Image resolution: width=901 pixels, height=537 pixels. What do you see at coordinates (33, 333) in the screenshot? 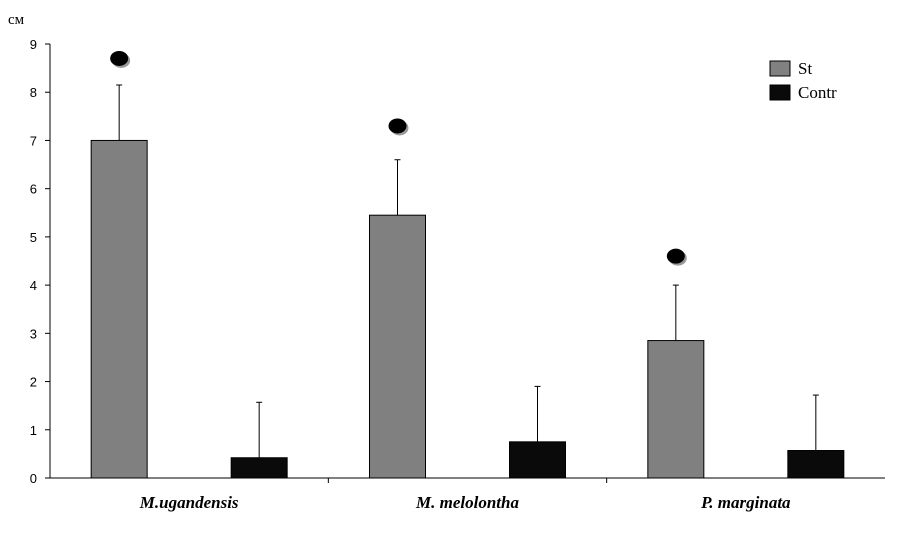
I see `y-tick-label: 3` at bounding box center [33, 333].